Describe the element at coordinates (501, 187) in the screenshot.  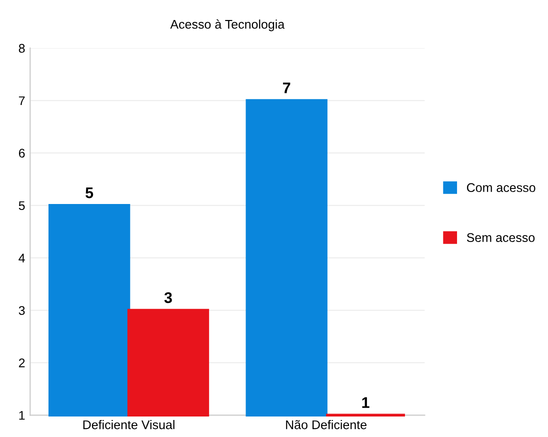
I see `legend-label: Com acesso` at that location.